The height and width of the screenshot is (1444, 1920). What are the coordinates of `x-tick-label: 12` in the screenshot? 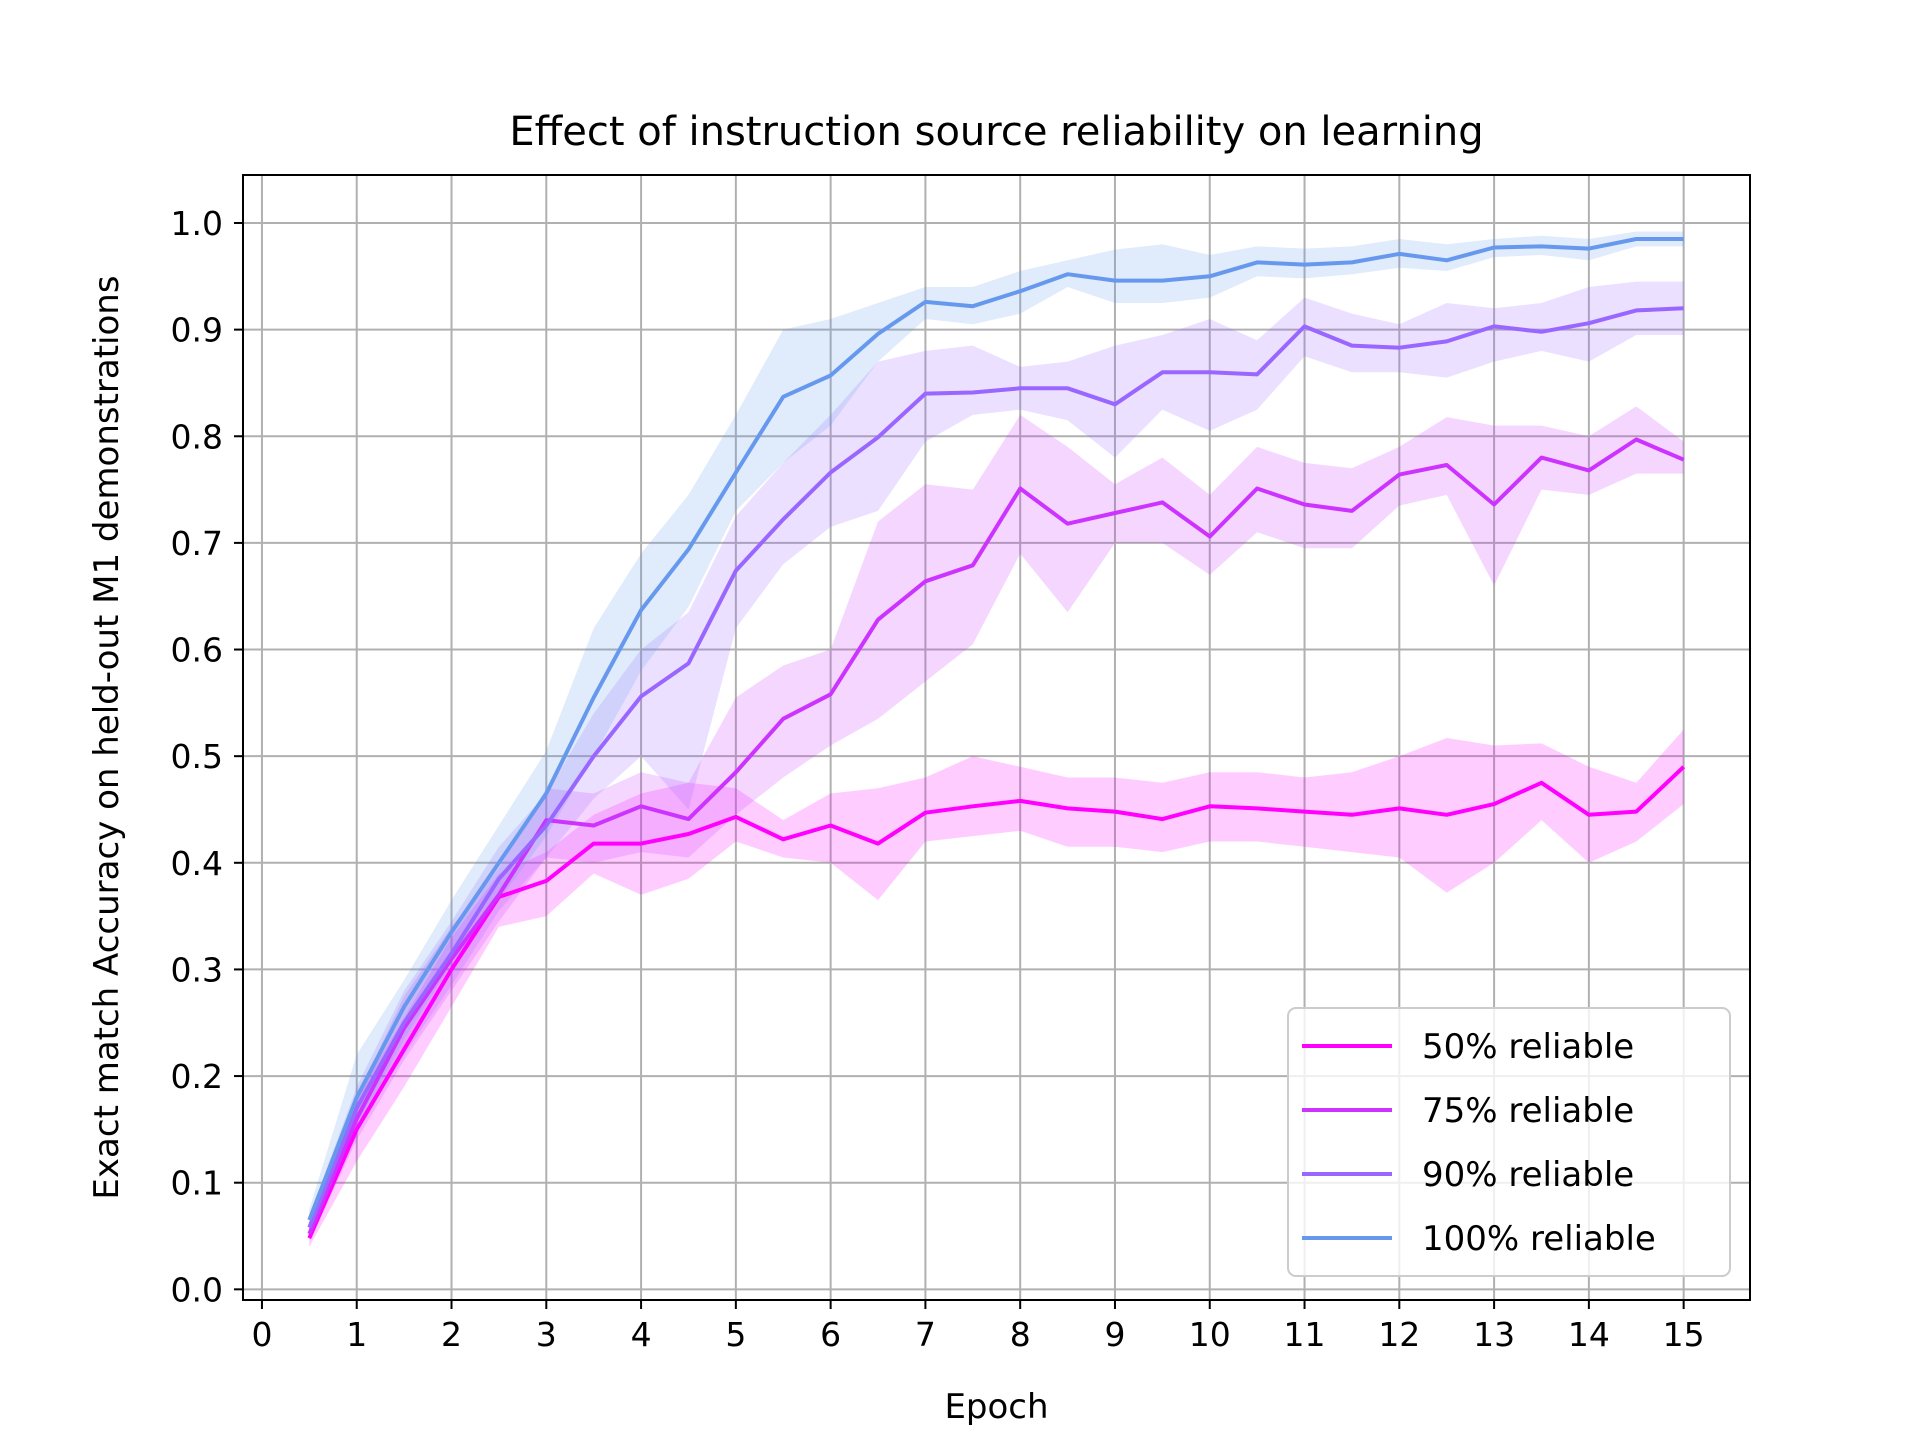 It's located at (1399, 1334).